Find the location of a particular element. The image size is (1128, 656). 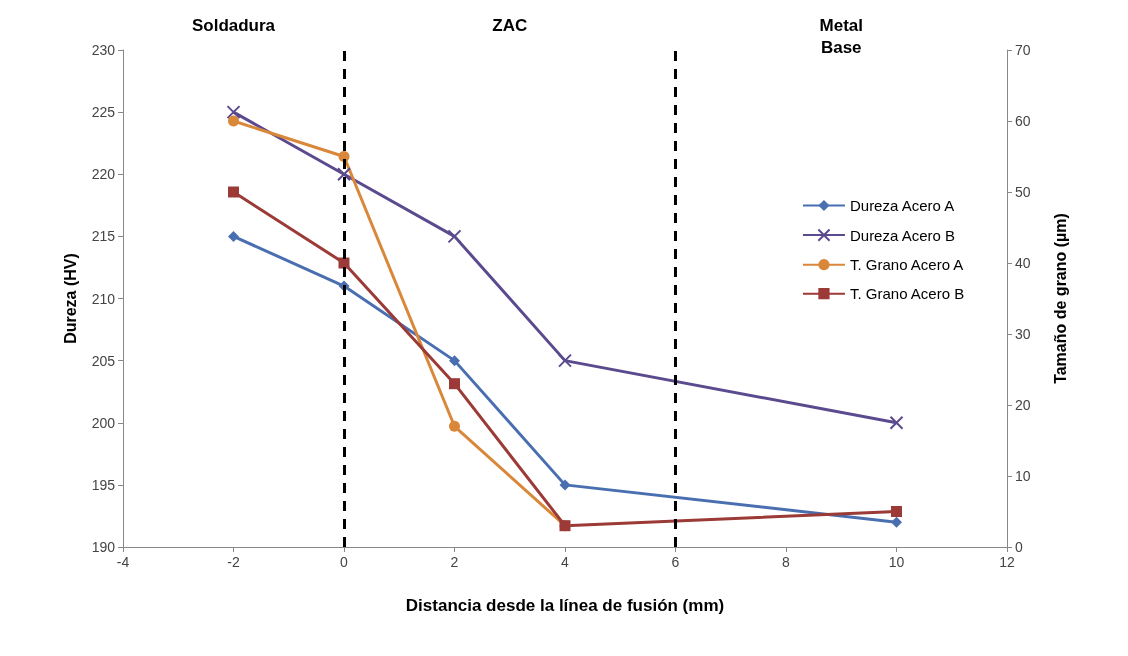

x-tick-label: -4 is located at coordinates (123, 562).